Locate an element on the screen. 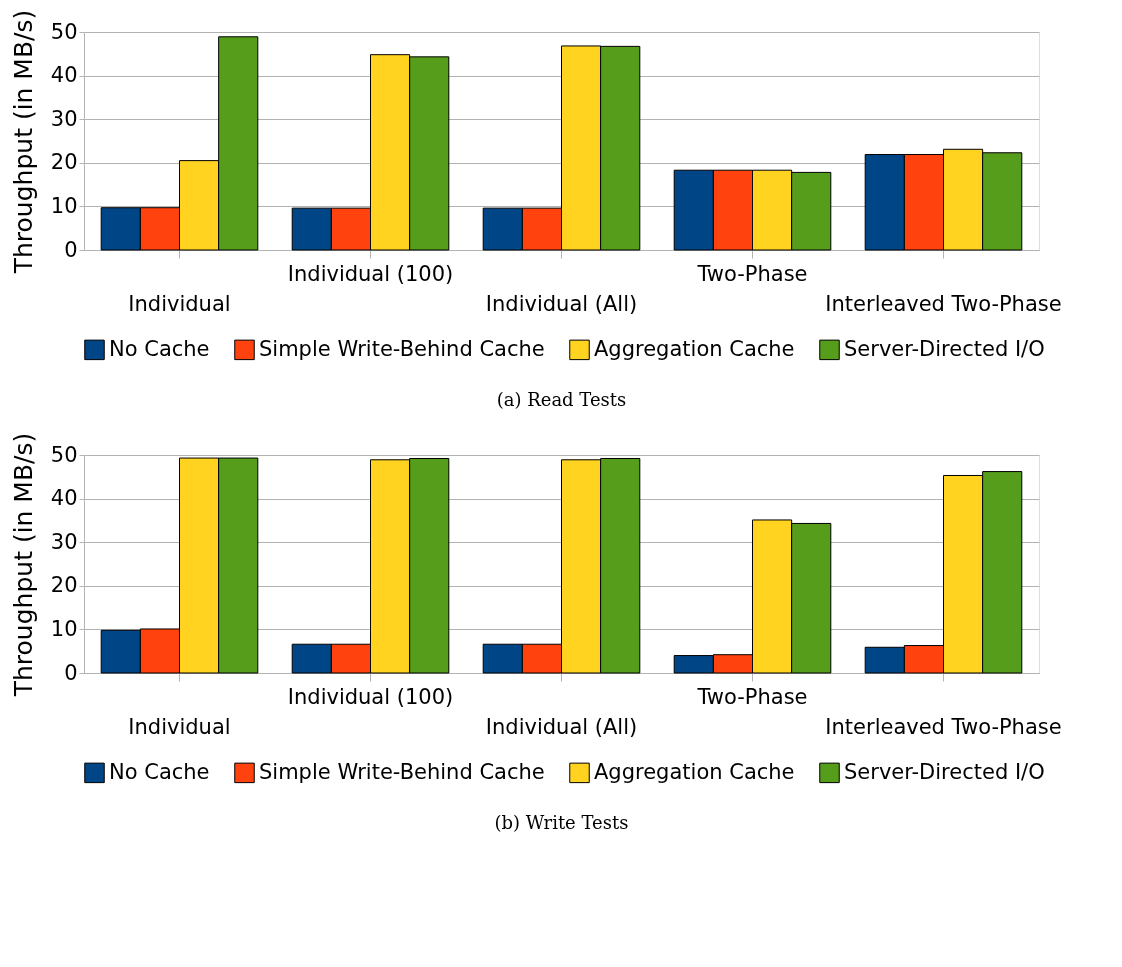  text: (b) Write Tests is located at coordinates (561, 822).